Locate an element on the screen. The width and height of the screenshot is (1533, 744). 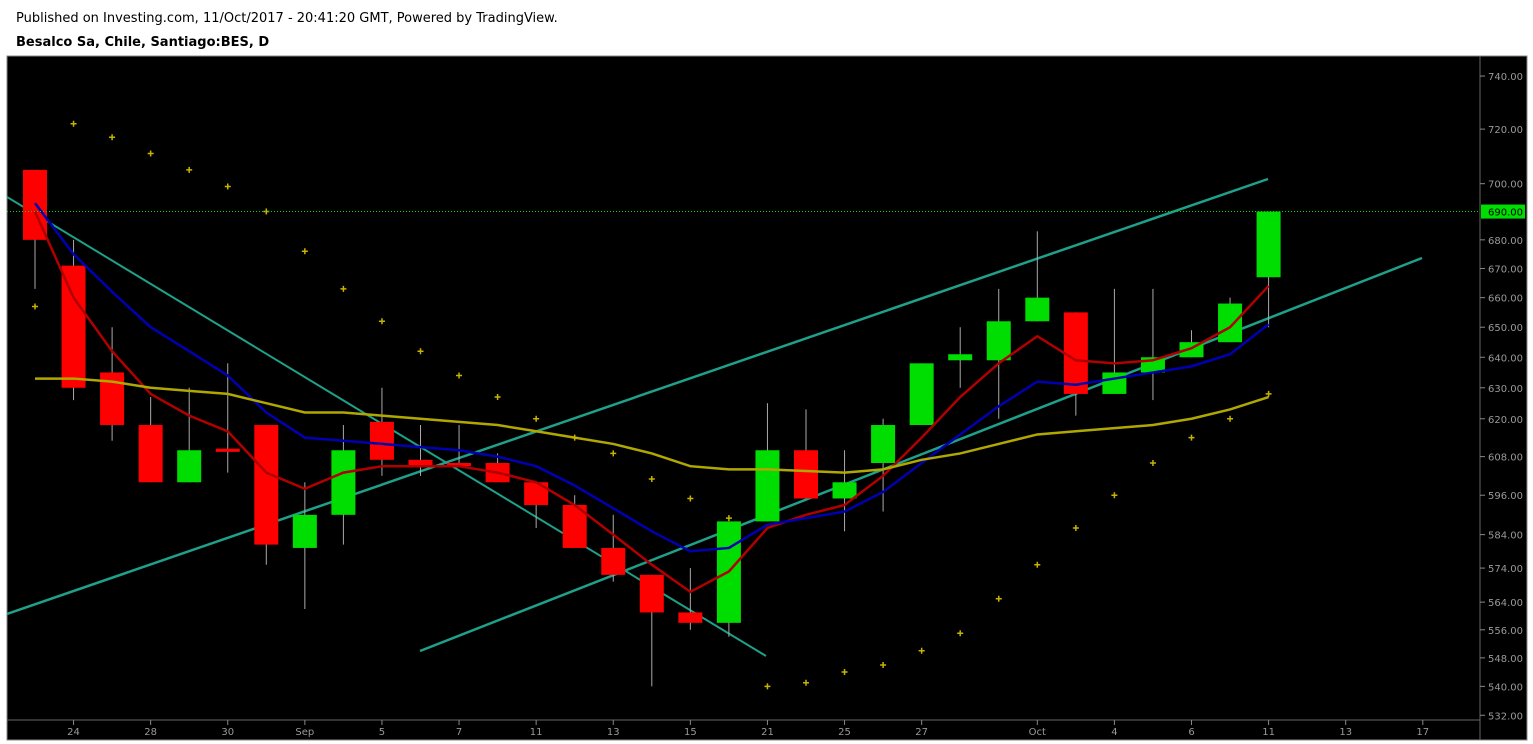
x-tick-label: 27 is located at coordinates (921, 732).